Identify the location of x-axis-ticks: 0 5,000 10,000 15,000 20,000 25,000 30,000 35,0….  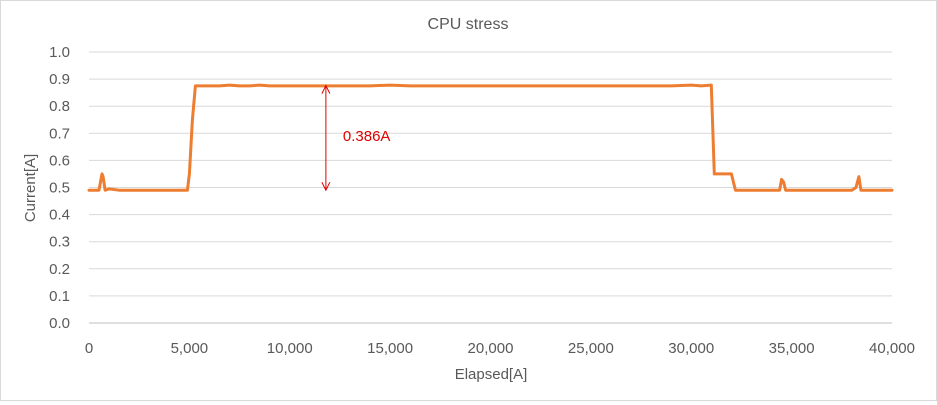
(500, 348).